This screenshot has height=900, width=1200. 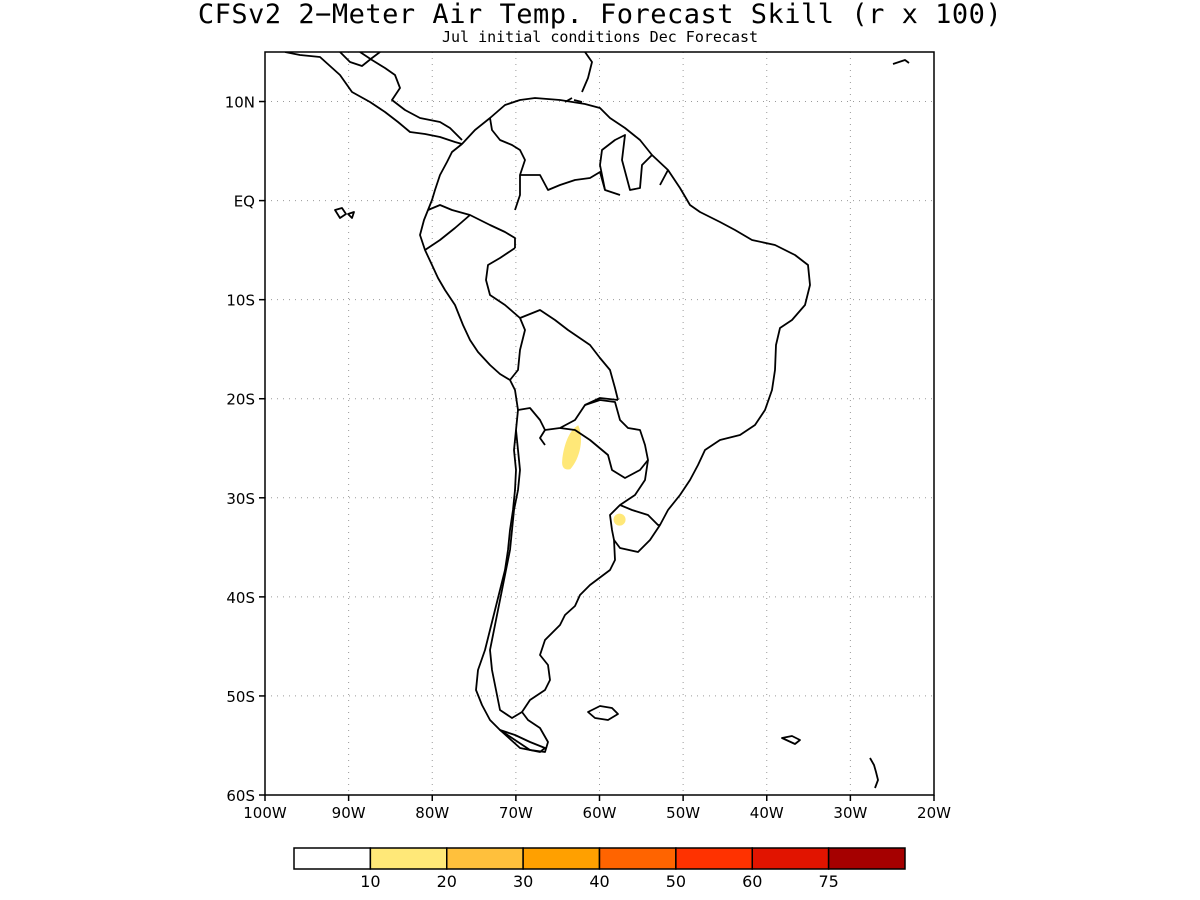 What do you see at coordinates (240, 796) in the screenshot?
I see `lat-tick-label: 60S` at bounding box center [240, 796].